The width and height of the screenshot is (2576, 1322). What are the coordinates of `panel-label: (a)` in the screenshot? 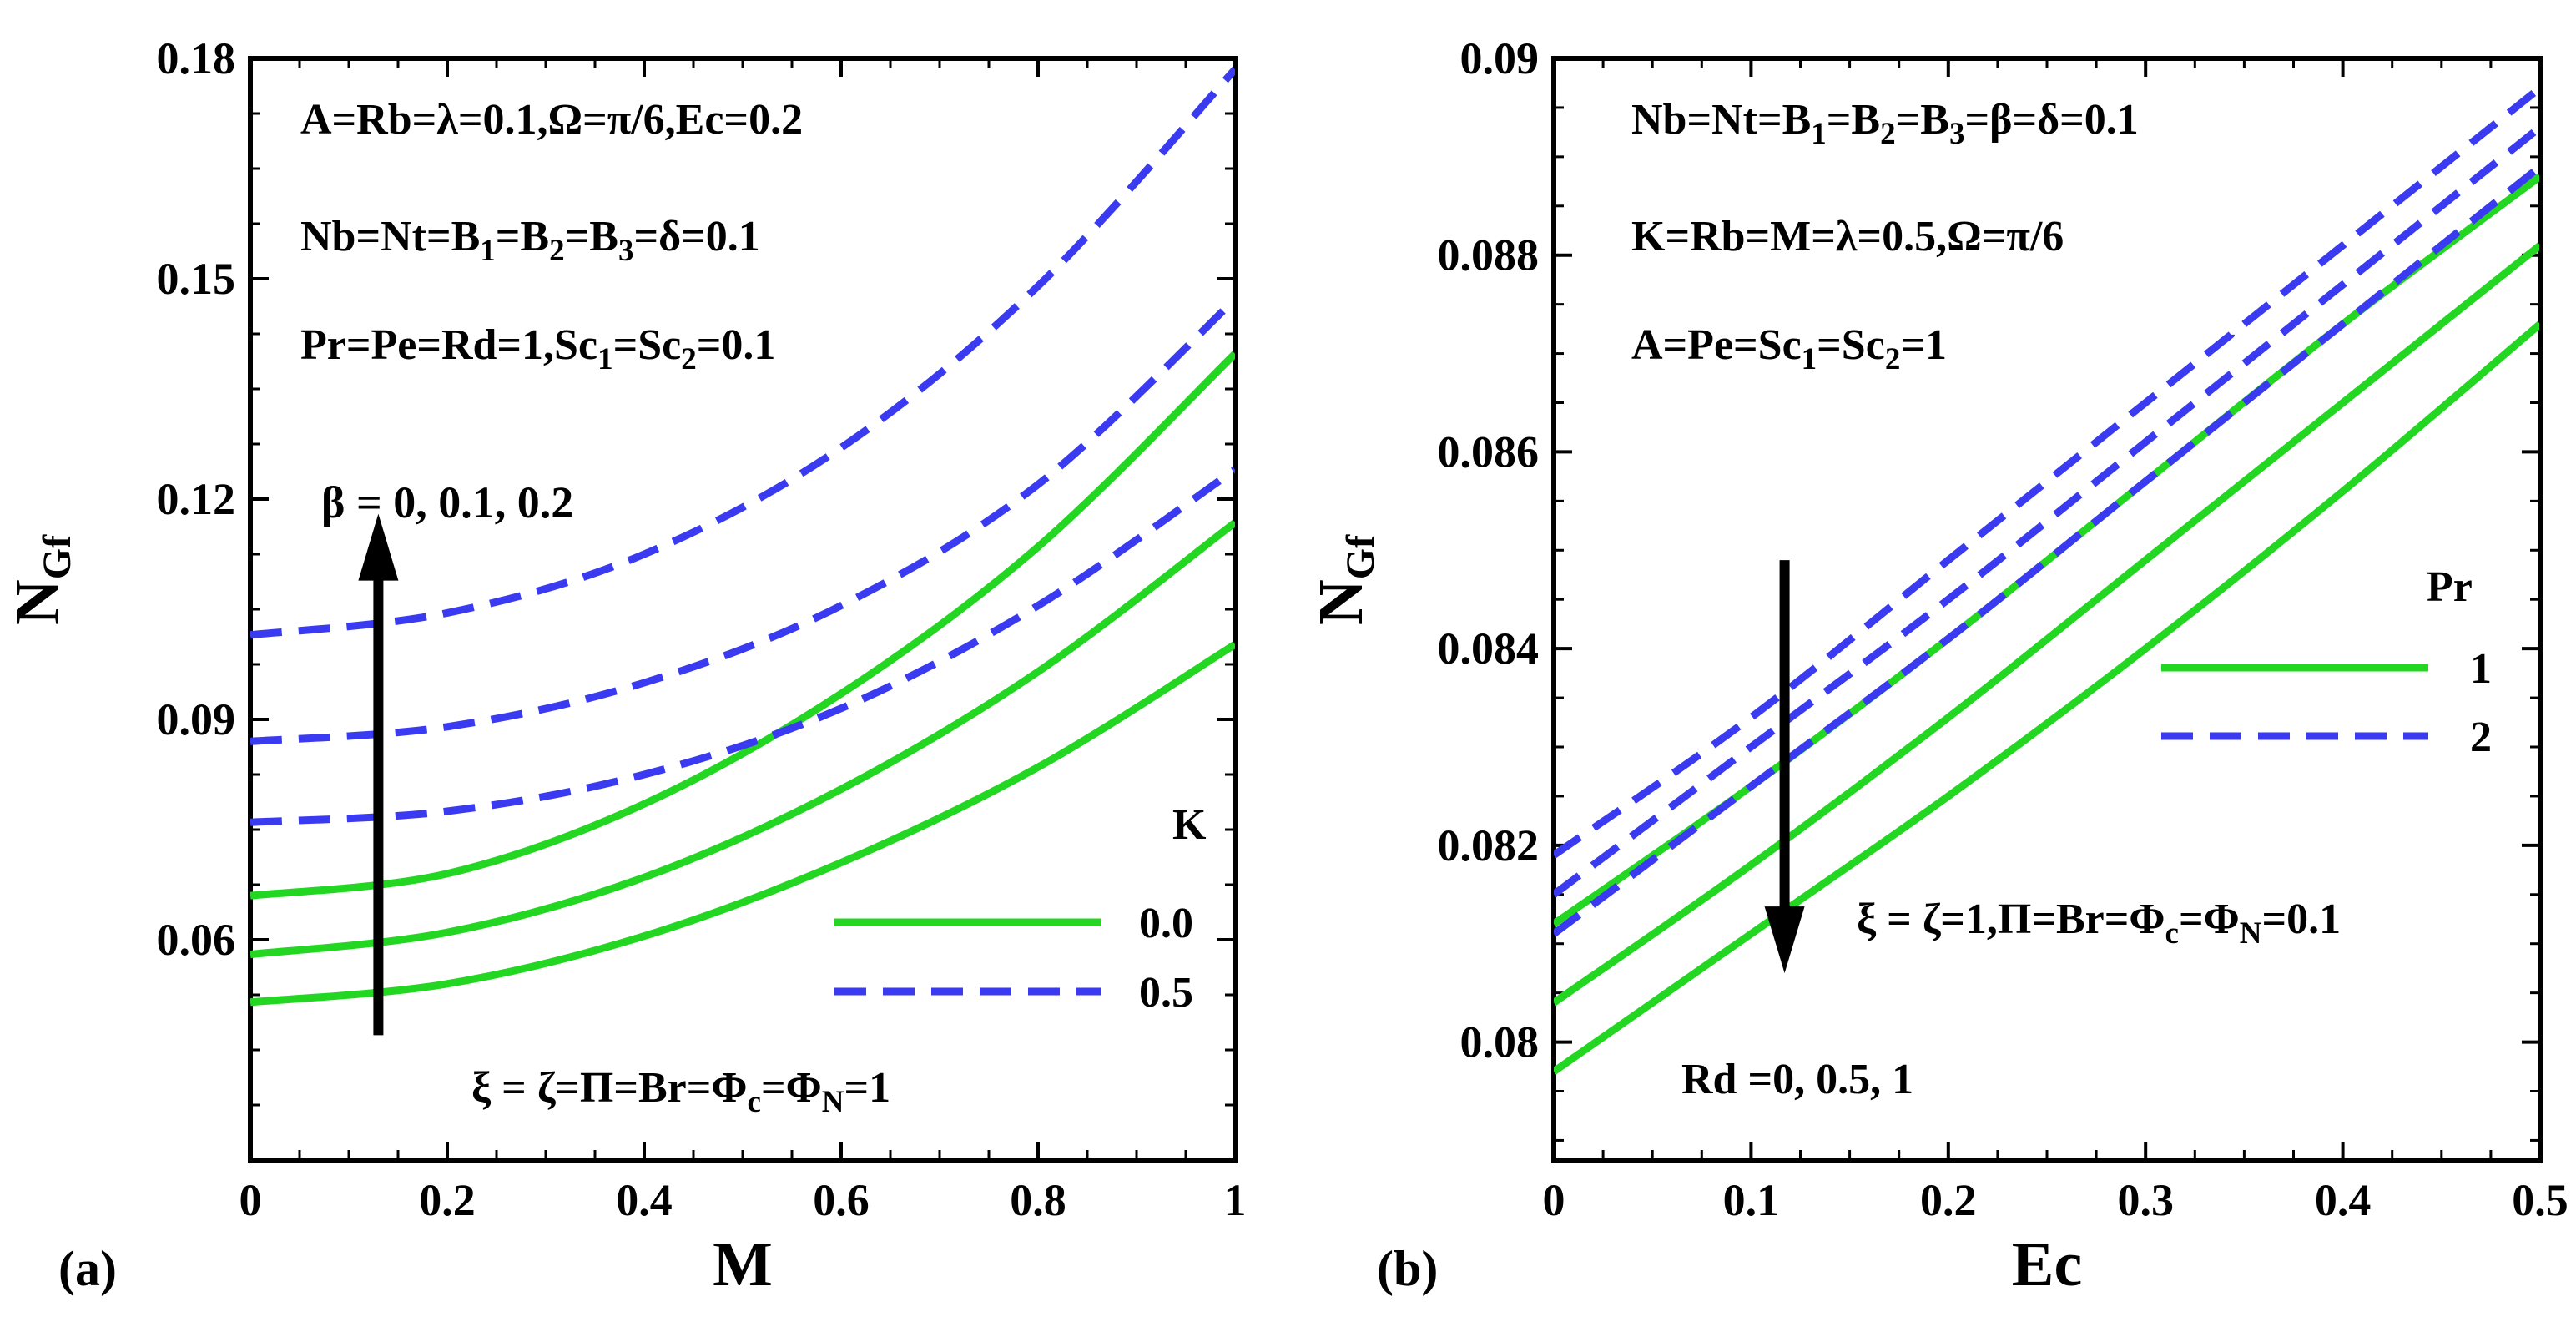 It's located at (88, 1268).